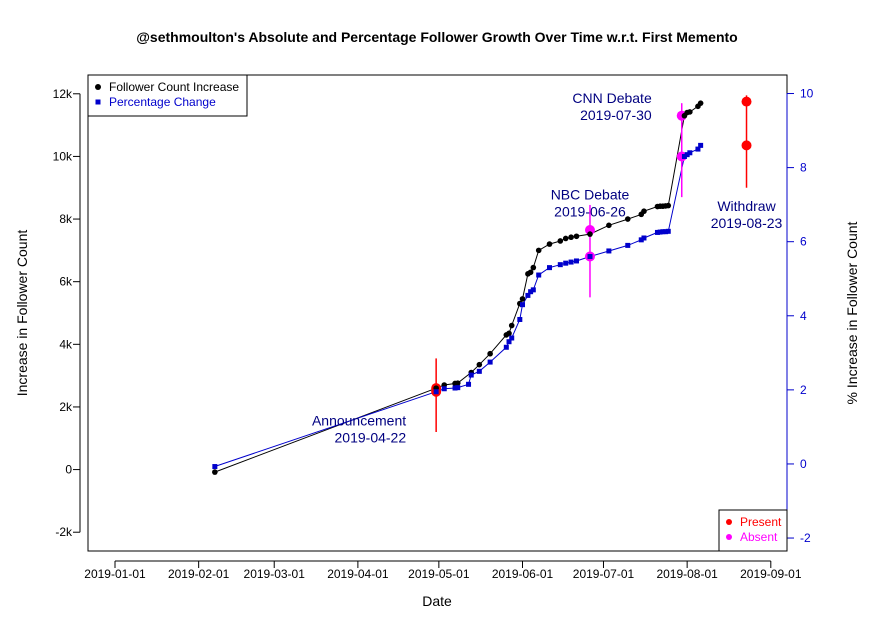 The width and height of the screenshot is (875, 625). I want to click on y2-tick-label: 2, so click(803, 390).